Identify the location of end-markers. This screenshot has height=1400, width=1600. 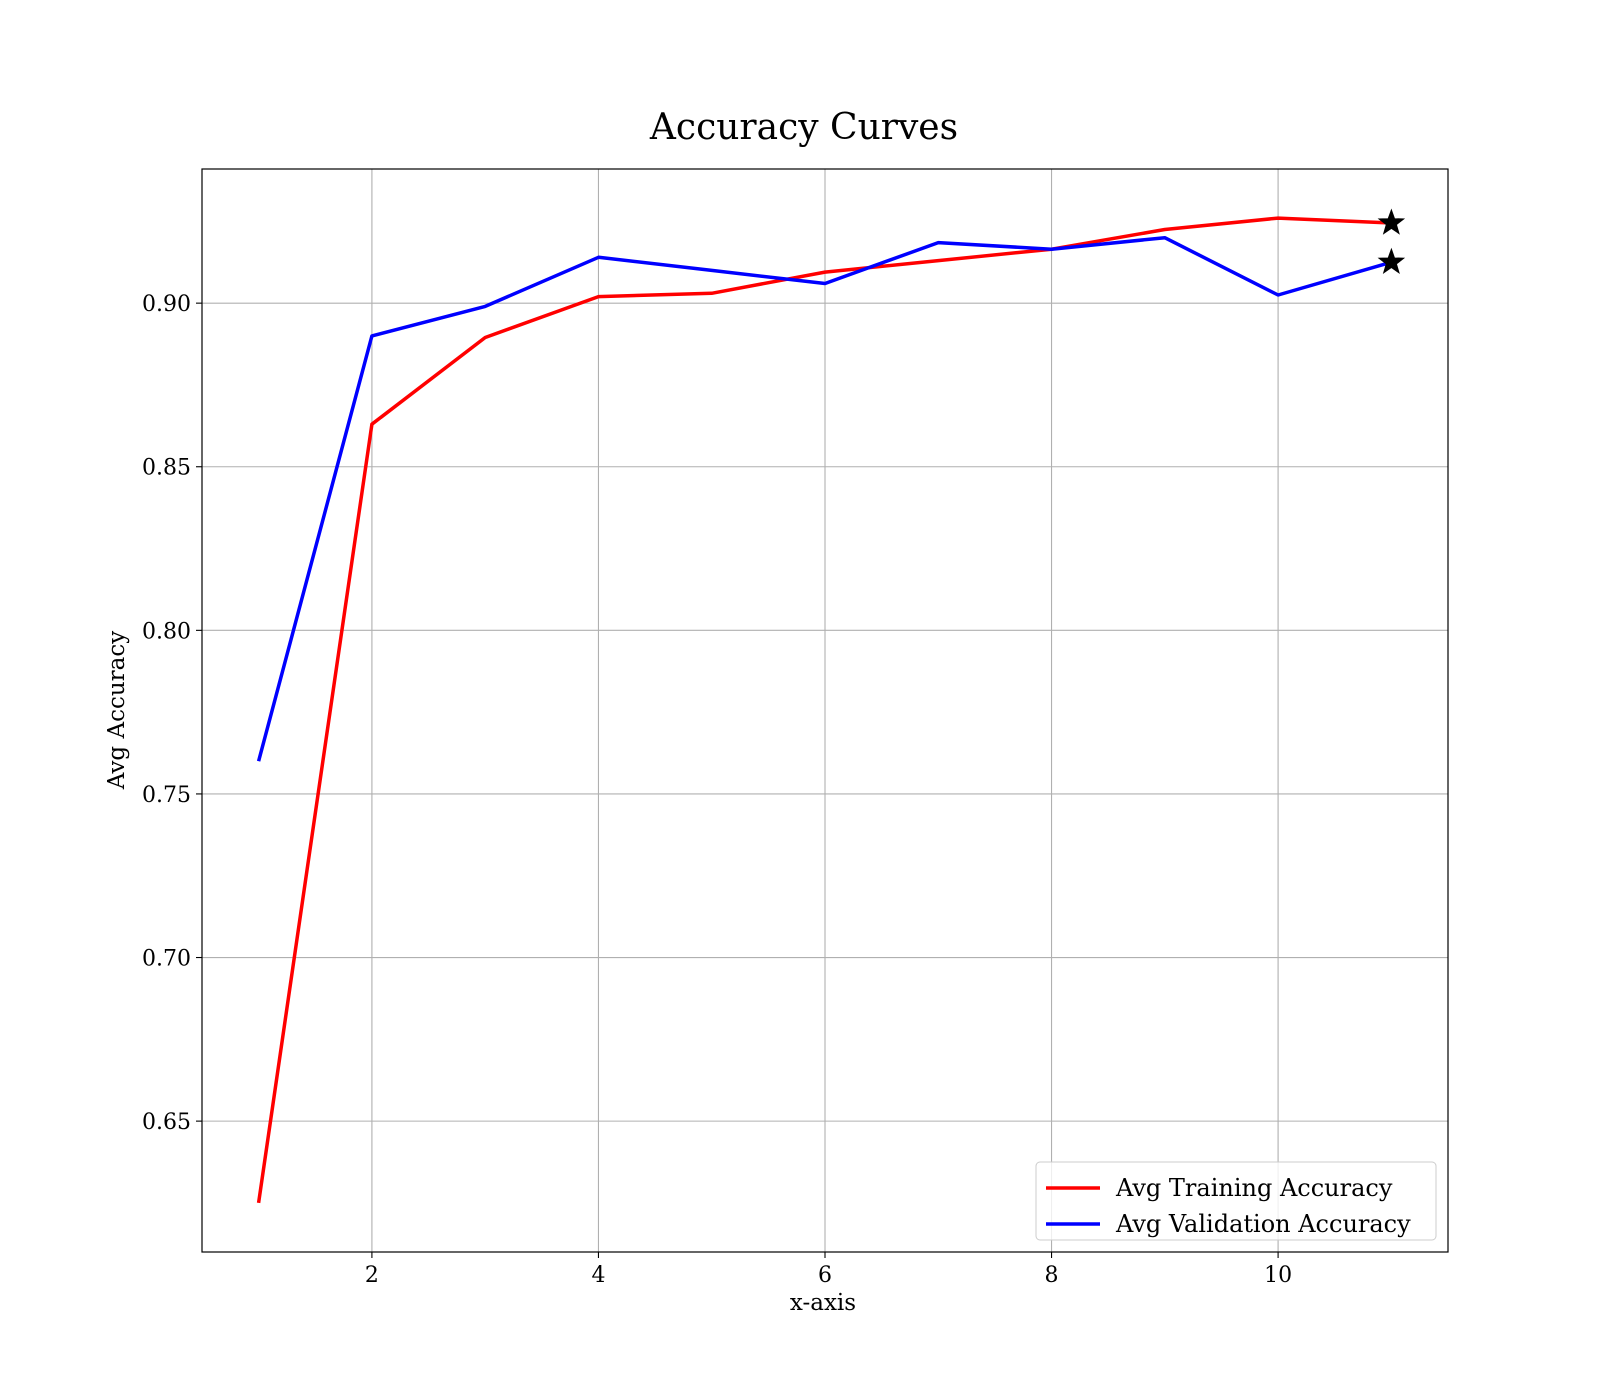
(1391, 241).